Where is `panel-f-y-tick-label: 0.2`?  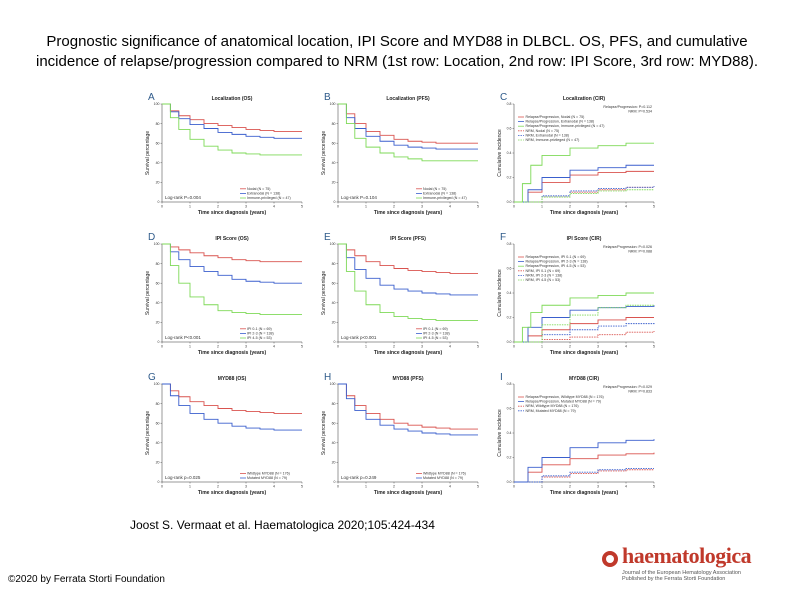
panel-f-y-tick-label: 0.2 is located at coordinates (509, 318).